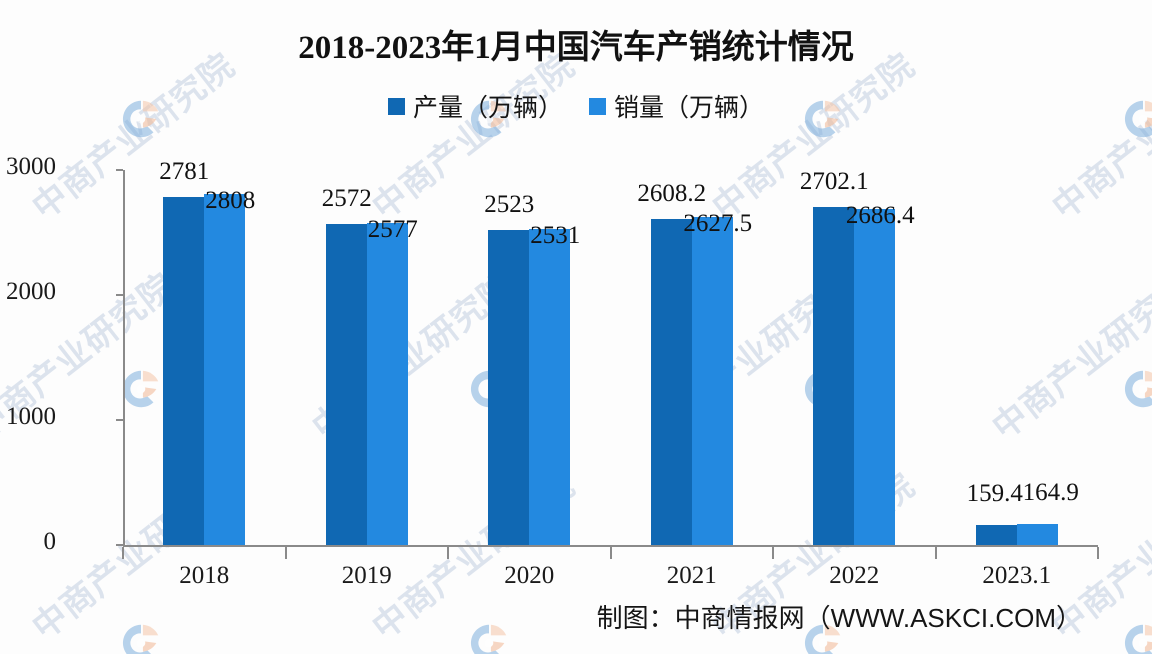 This screenshot has height=654, width=1152. I want to click on y-axis-tick-label: 1000, so click(31, 416).